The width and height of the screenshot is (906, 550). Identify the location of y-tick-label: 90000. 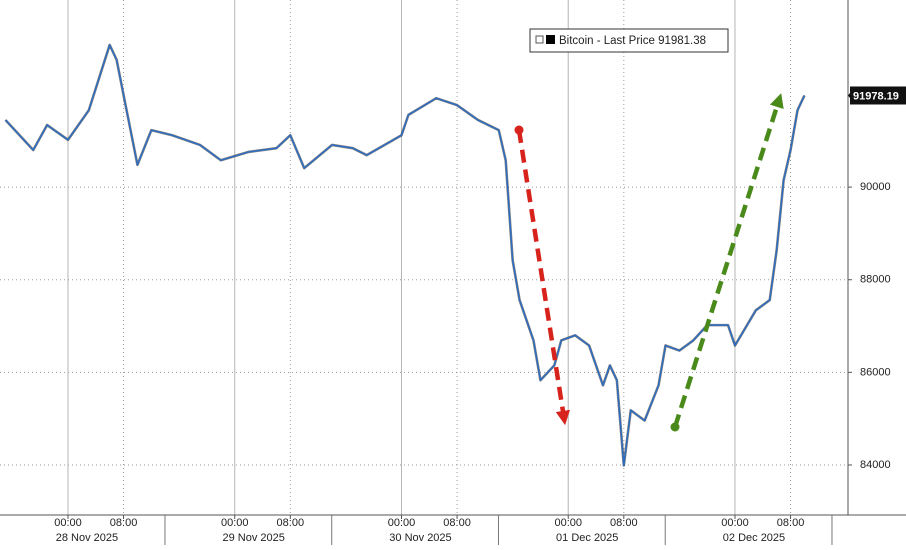
(875, 187).